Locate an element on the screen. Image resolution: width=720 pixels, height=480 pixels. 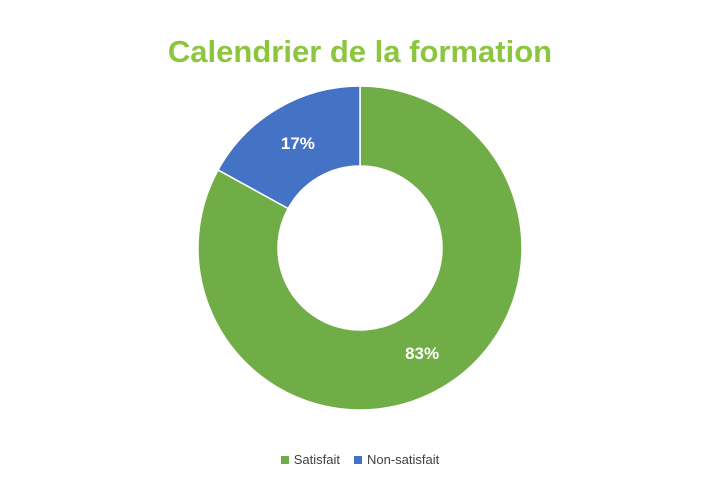
legend-swatch-non-satisfait is located at coordinates (358, 459).